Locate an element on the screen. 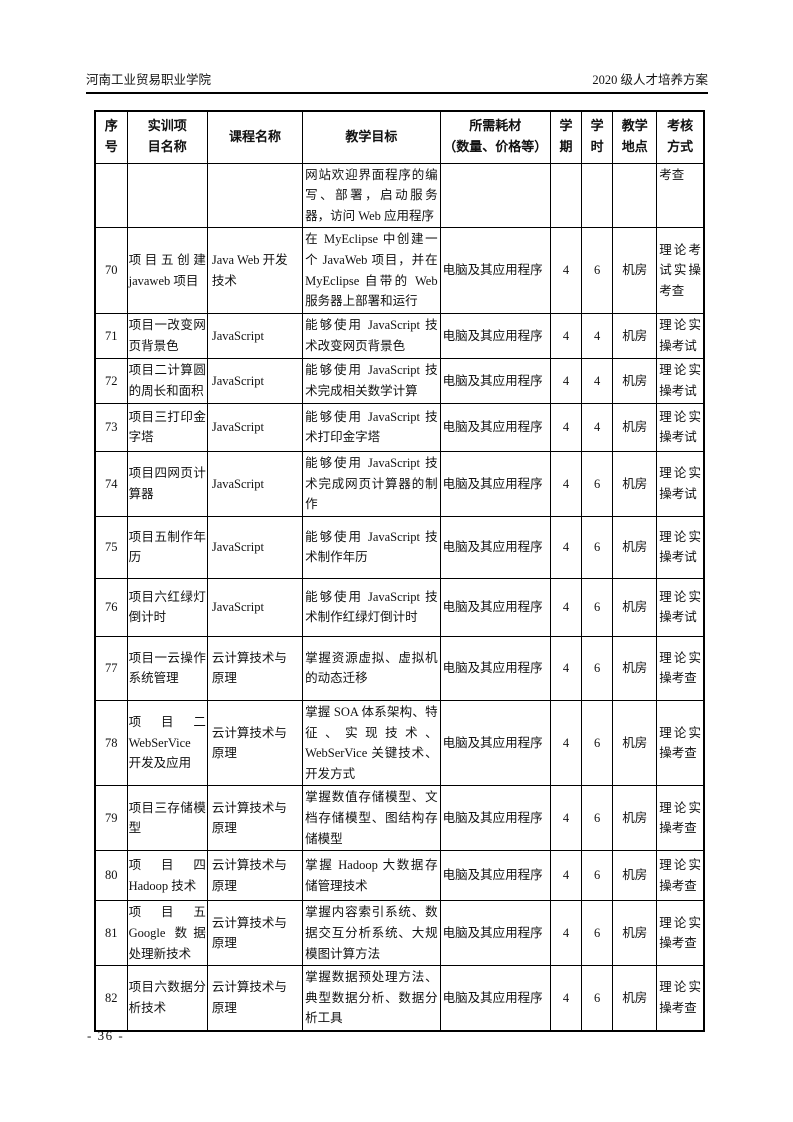 The image size is (793, 1122). cell-index: 73 is located at coordinates (111, 427).